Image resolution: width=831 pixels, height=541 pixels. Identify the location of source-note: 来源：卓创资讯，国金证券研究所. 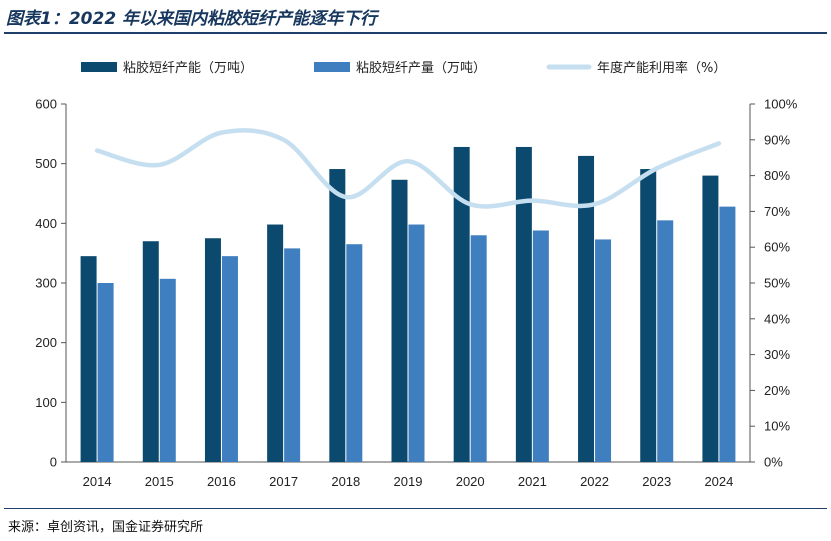
(106, 527).